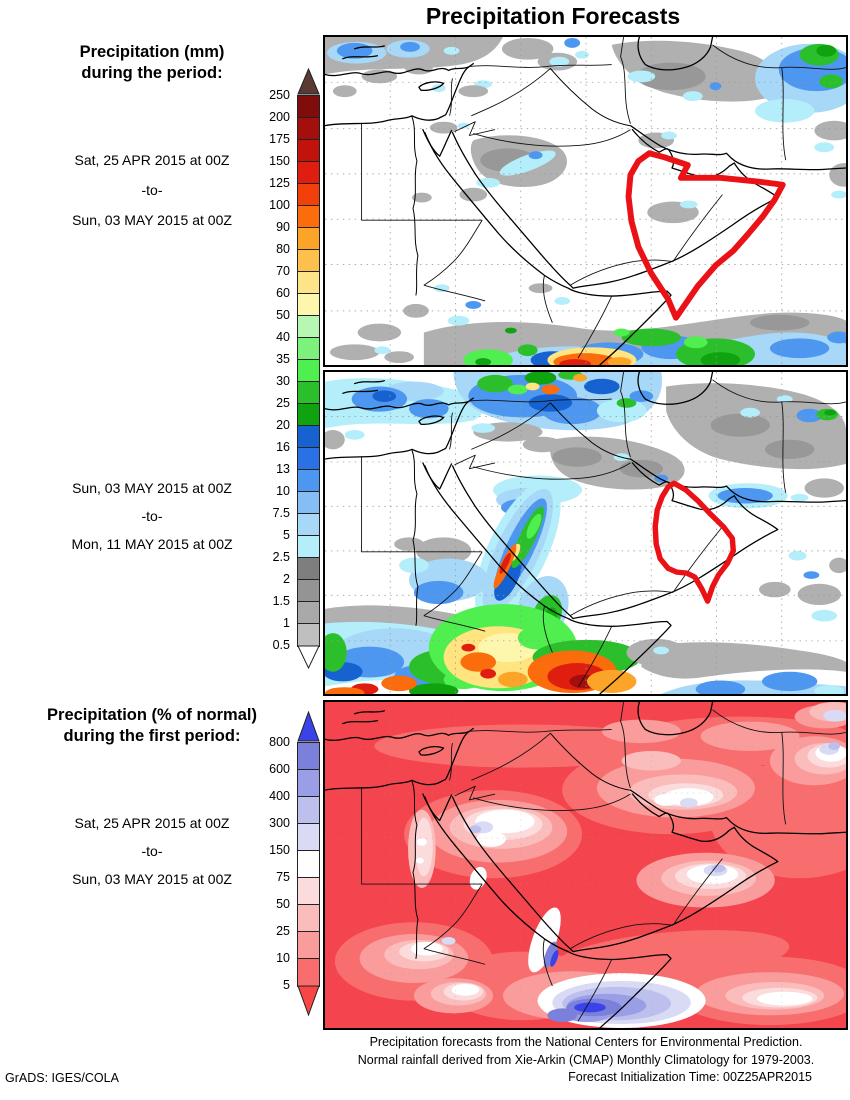 Image resolution: width=850 pixels, height=1100 pixels. I want to click on colorbar-percent, so click(308, 864).